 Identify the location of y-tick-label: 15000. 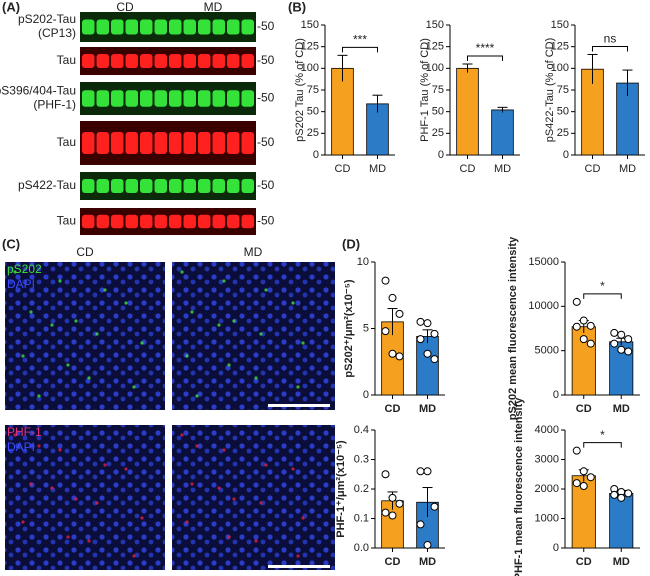
(543, 262).